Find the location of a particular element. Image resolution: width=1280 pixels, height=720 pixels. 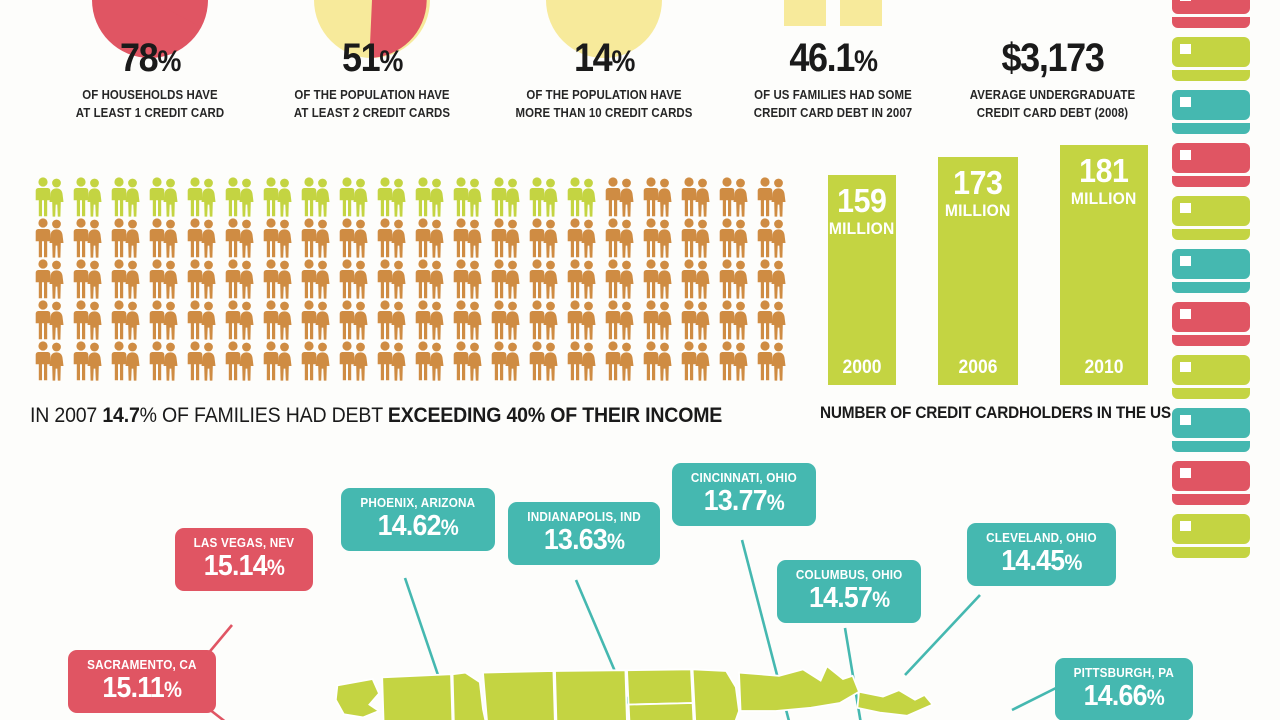

bar-value: 181 is located at coordinates (1104, 170).